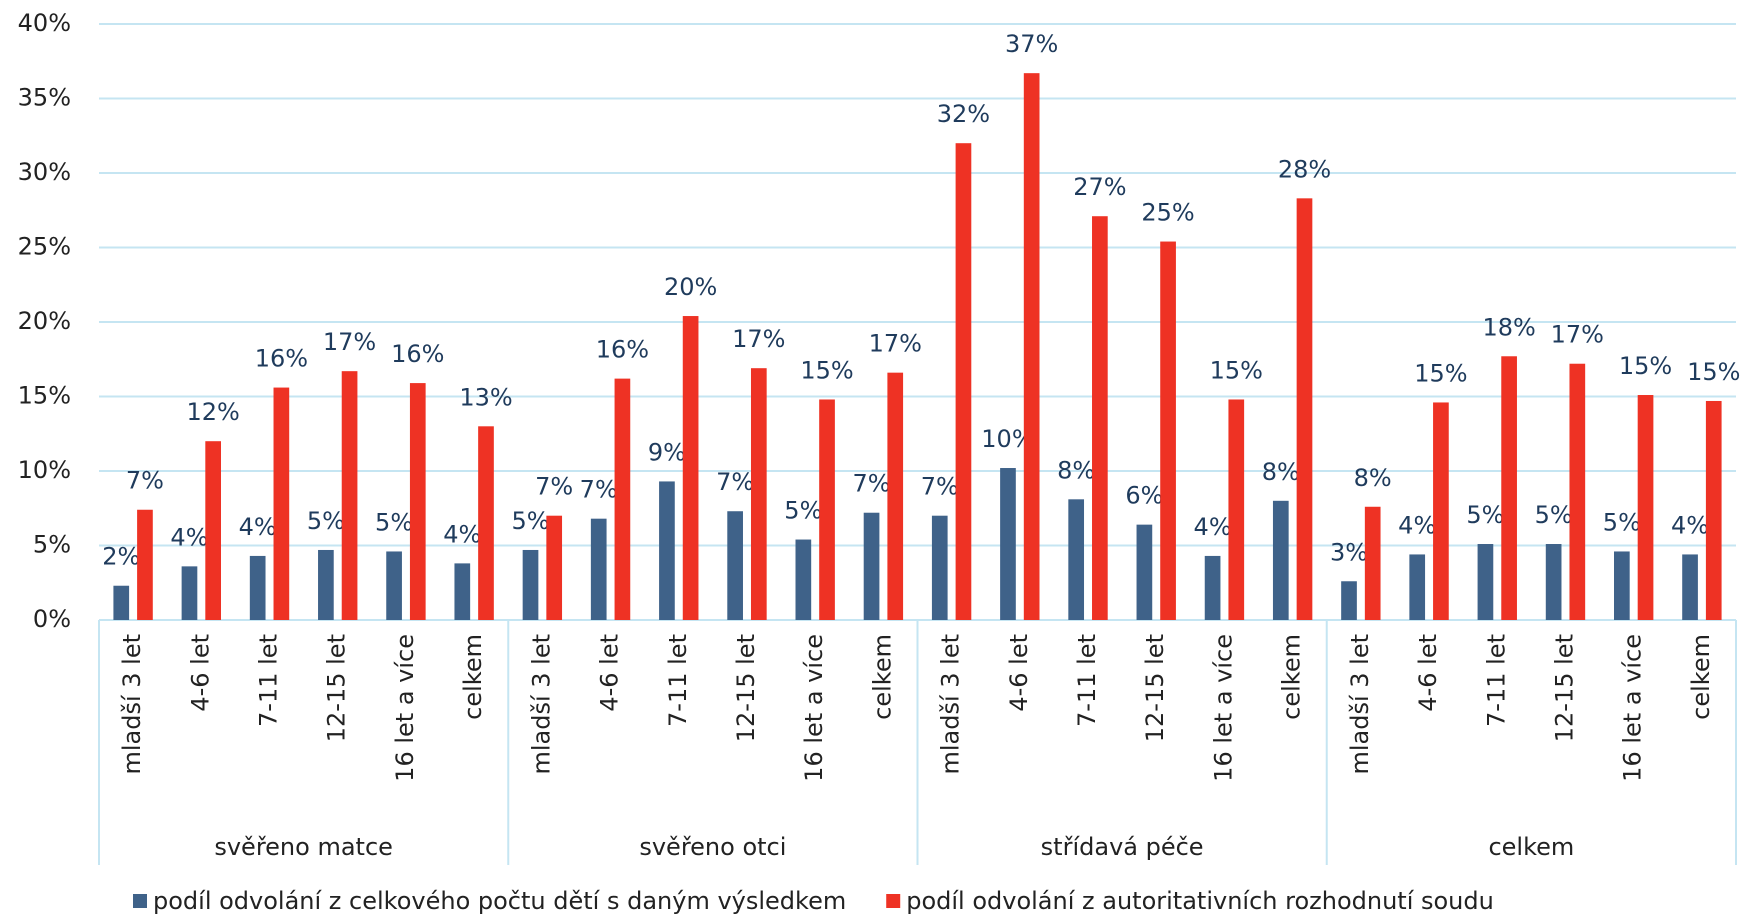 This screenshot has height=918, width=1759. Describe the element at coordinates (1508, 327) in the screenshot. I see `value-label: 18%` at that location.